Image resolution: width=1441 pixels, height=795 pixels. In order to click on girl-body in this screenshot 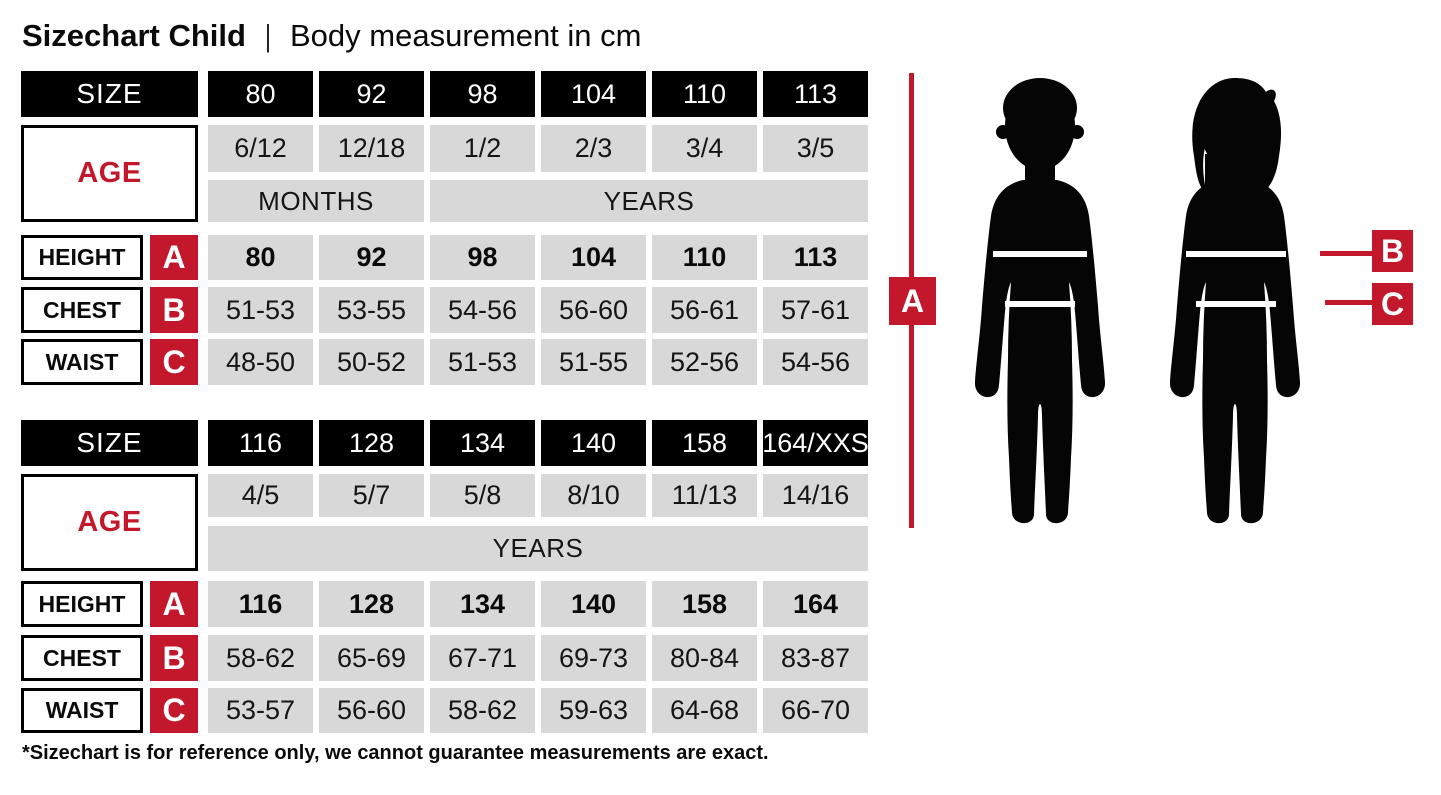, I will do `click(1235, 352)`.